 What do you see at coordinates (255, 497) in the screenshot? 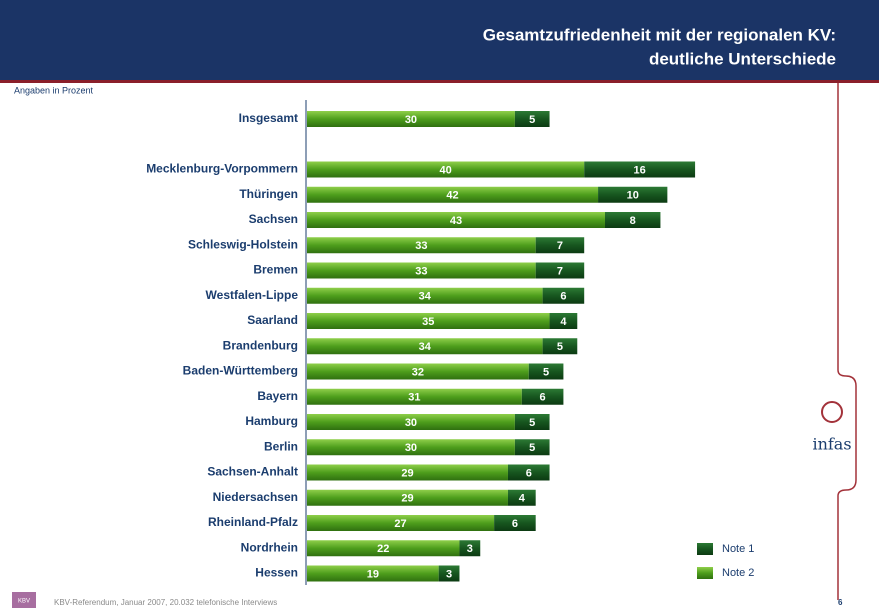
I see `category-label: Niedersachsen` at bounding box center [255, 497].